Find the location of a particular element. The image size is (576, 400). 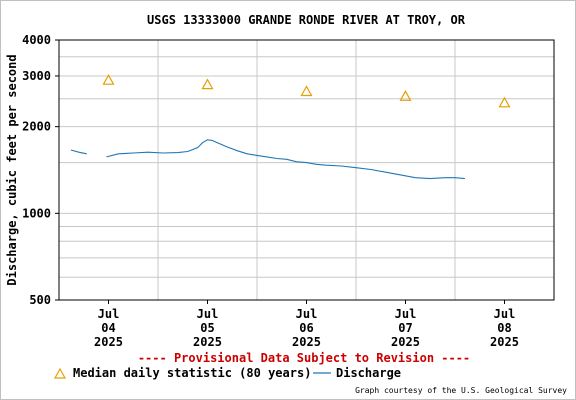

legend-discharge-label: Discharge is located at coordinates (368, 373).